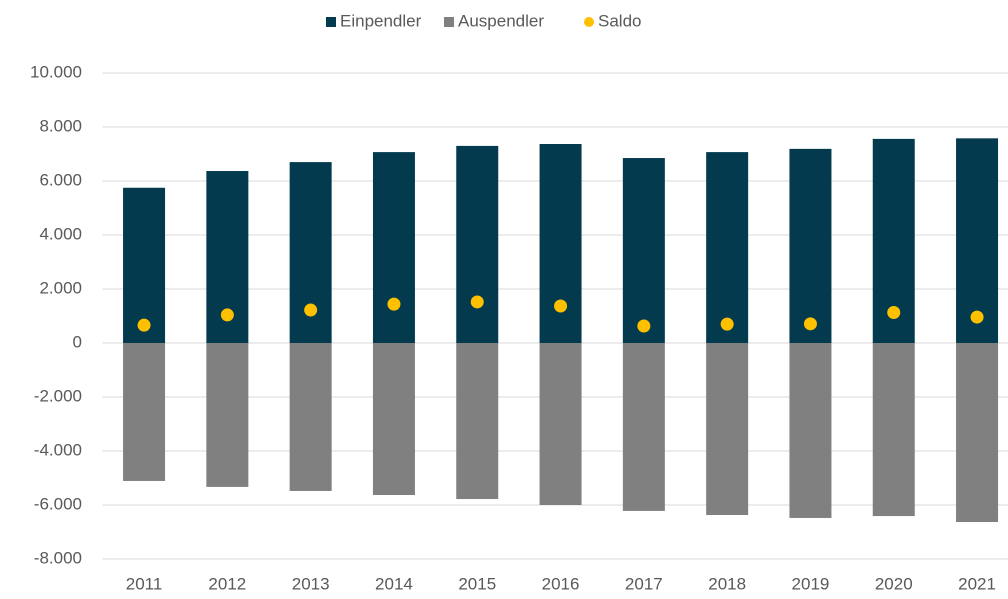 The width and height of the screenshot is (1008, 599). What do you see at coordinates (977, 583) in the screenshot?
I see `x-tick-label: 2021` at bounding box center [977, 583].